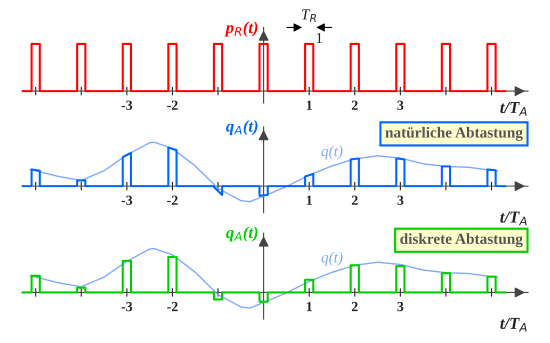  What do you see at coordinates (309, 15) in the screenshot?
I see `text: T$_{R}$` at bounding box center [309, 15].